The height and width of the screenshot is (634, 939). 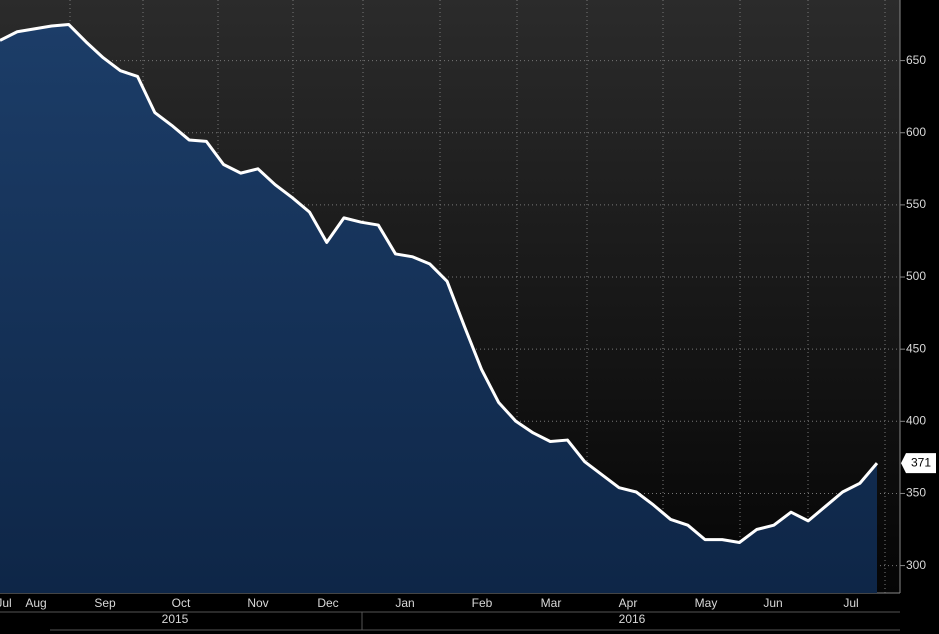 What do you see at coordinates (916, 420) in the screenshot?
I see `y-tick-label: 400` at bounding box center [916, 420].